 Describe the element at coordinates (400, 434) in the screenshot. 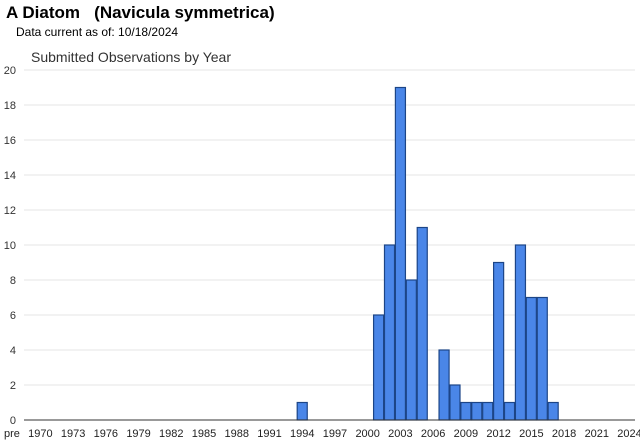

I see `x-tick-label: 2003` at that location.